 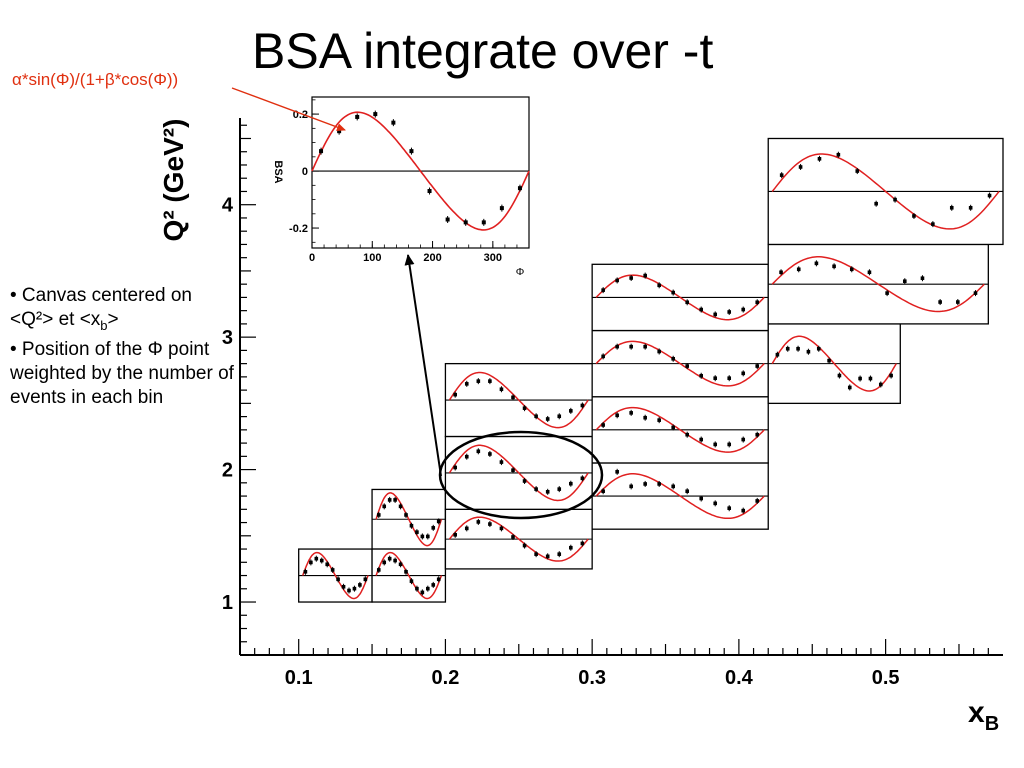 What do you see at coordinates (886, 678) in the screenshot?
I see `x-tick-label: 0.5` at bounding box center [886, 678].